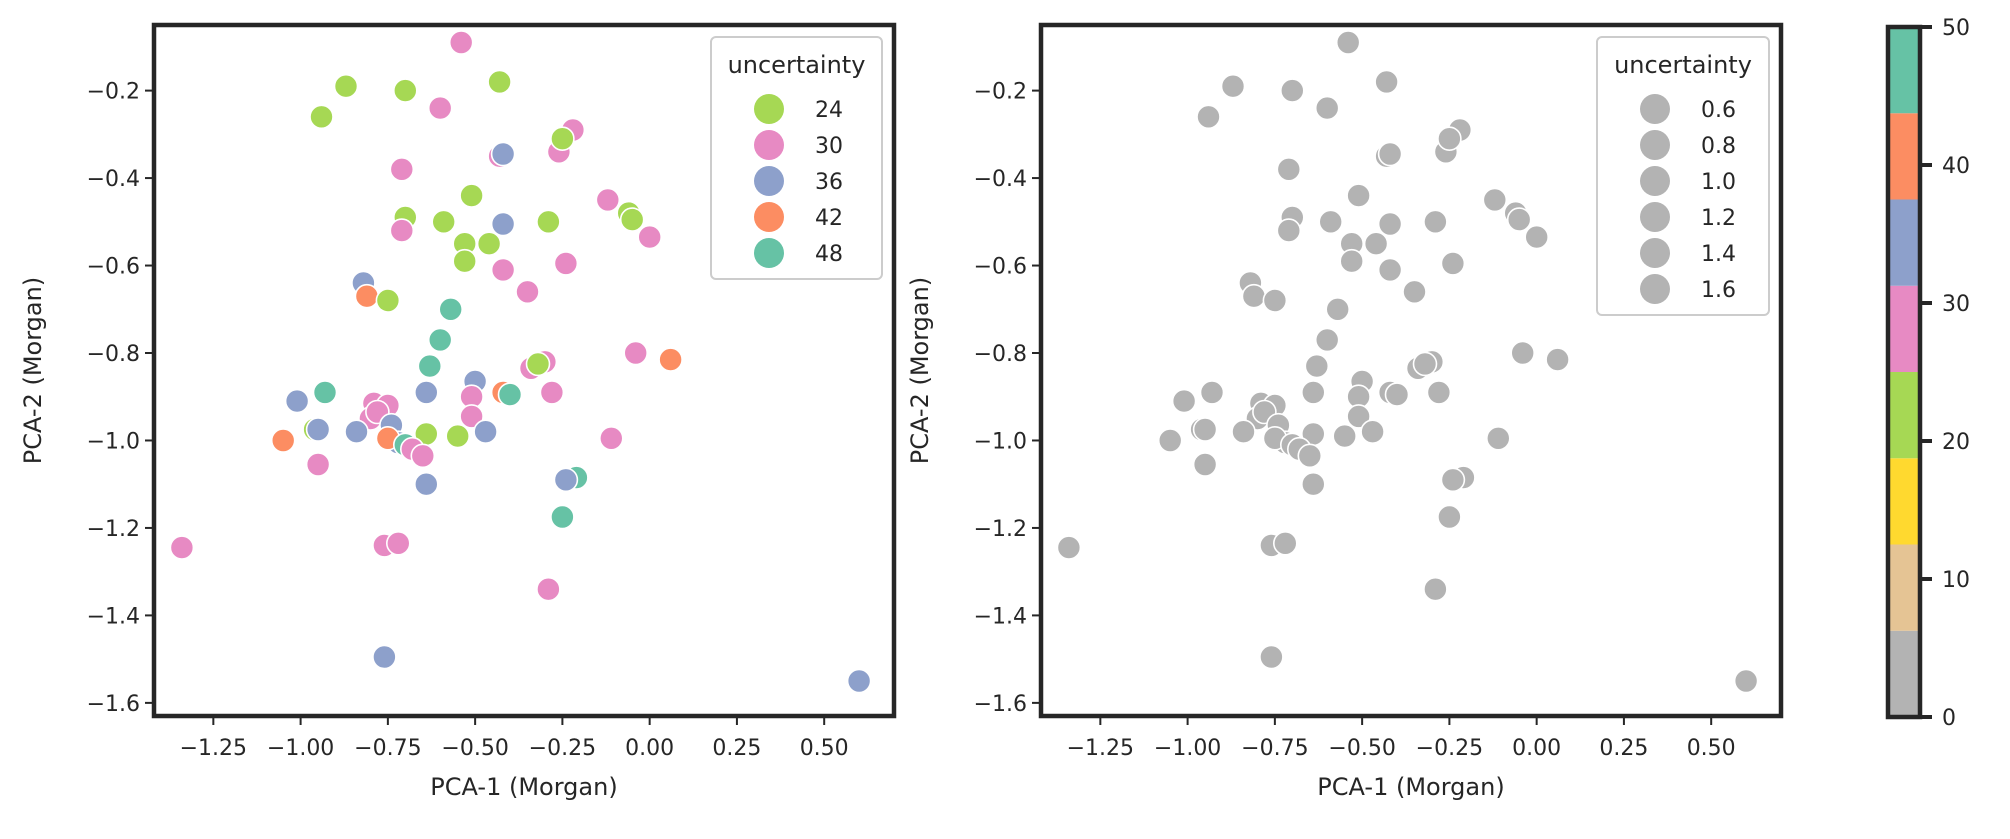  Describe the element at coordinates (113, 354) in the screenshot. I see `left-ytick-label: −0.8` at that location.